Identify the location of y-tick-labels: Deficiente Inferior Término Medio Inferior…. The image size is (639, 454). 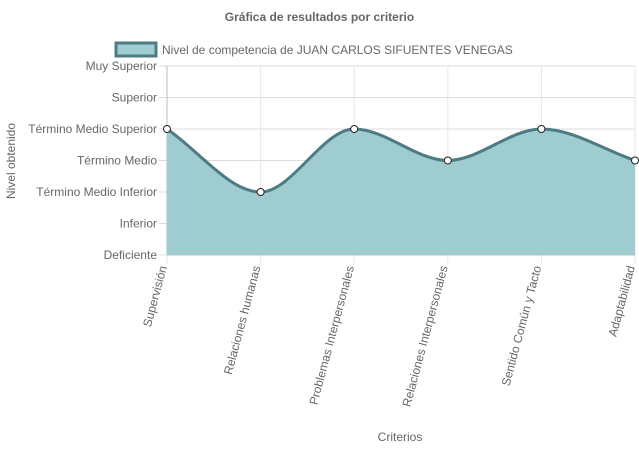
(92, 160).